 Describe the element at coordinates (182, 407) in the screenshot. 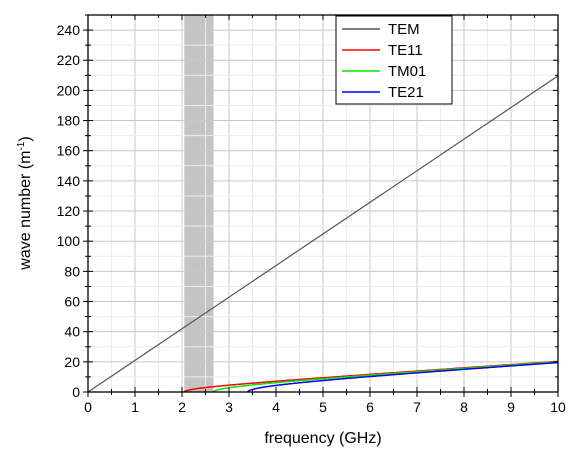

I see `x-tick-label: 2` at that location.